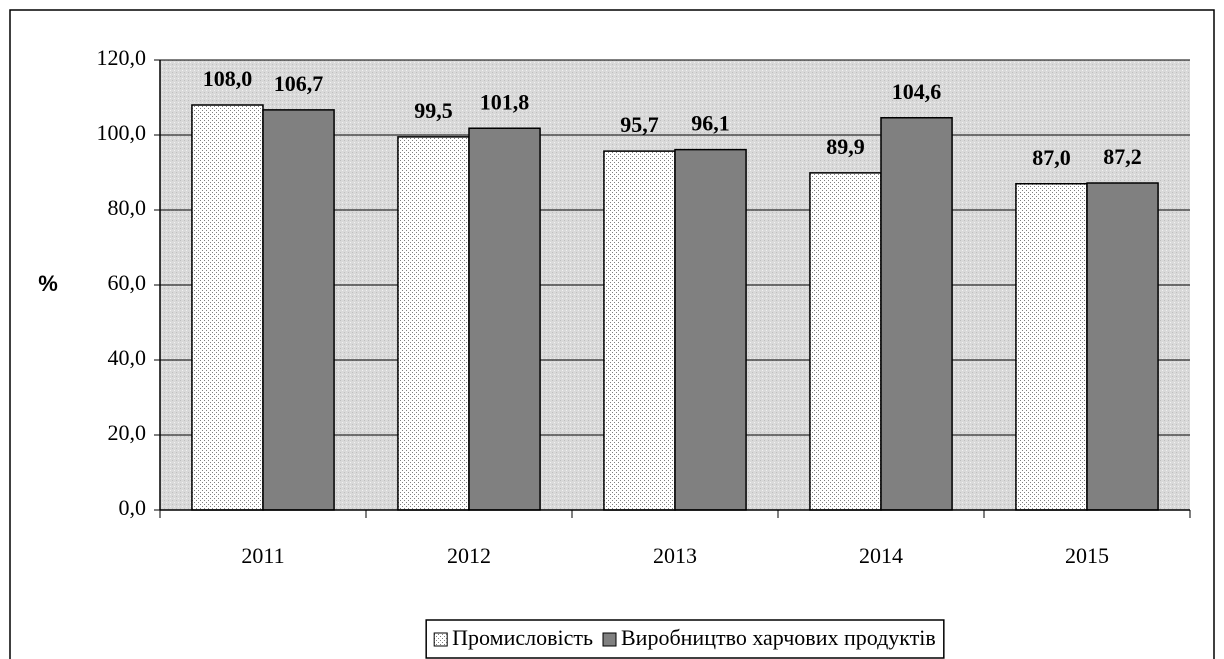 Image resolution: width=1224 pixels, height=659 pixels. Describe the element at coordinates (127, 282) in the screenshot. I see `y-tick-label: 60,0` at that location.